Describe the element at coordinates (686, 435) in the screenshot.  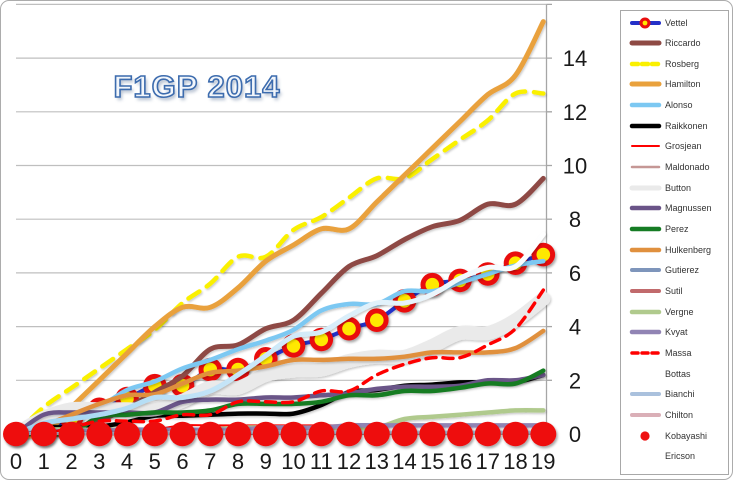
I see `legend-label: Kobayashi` at that location.